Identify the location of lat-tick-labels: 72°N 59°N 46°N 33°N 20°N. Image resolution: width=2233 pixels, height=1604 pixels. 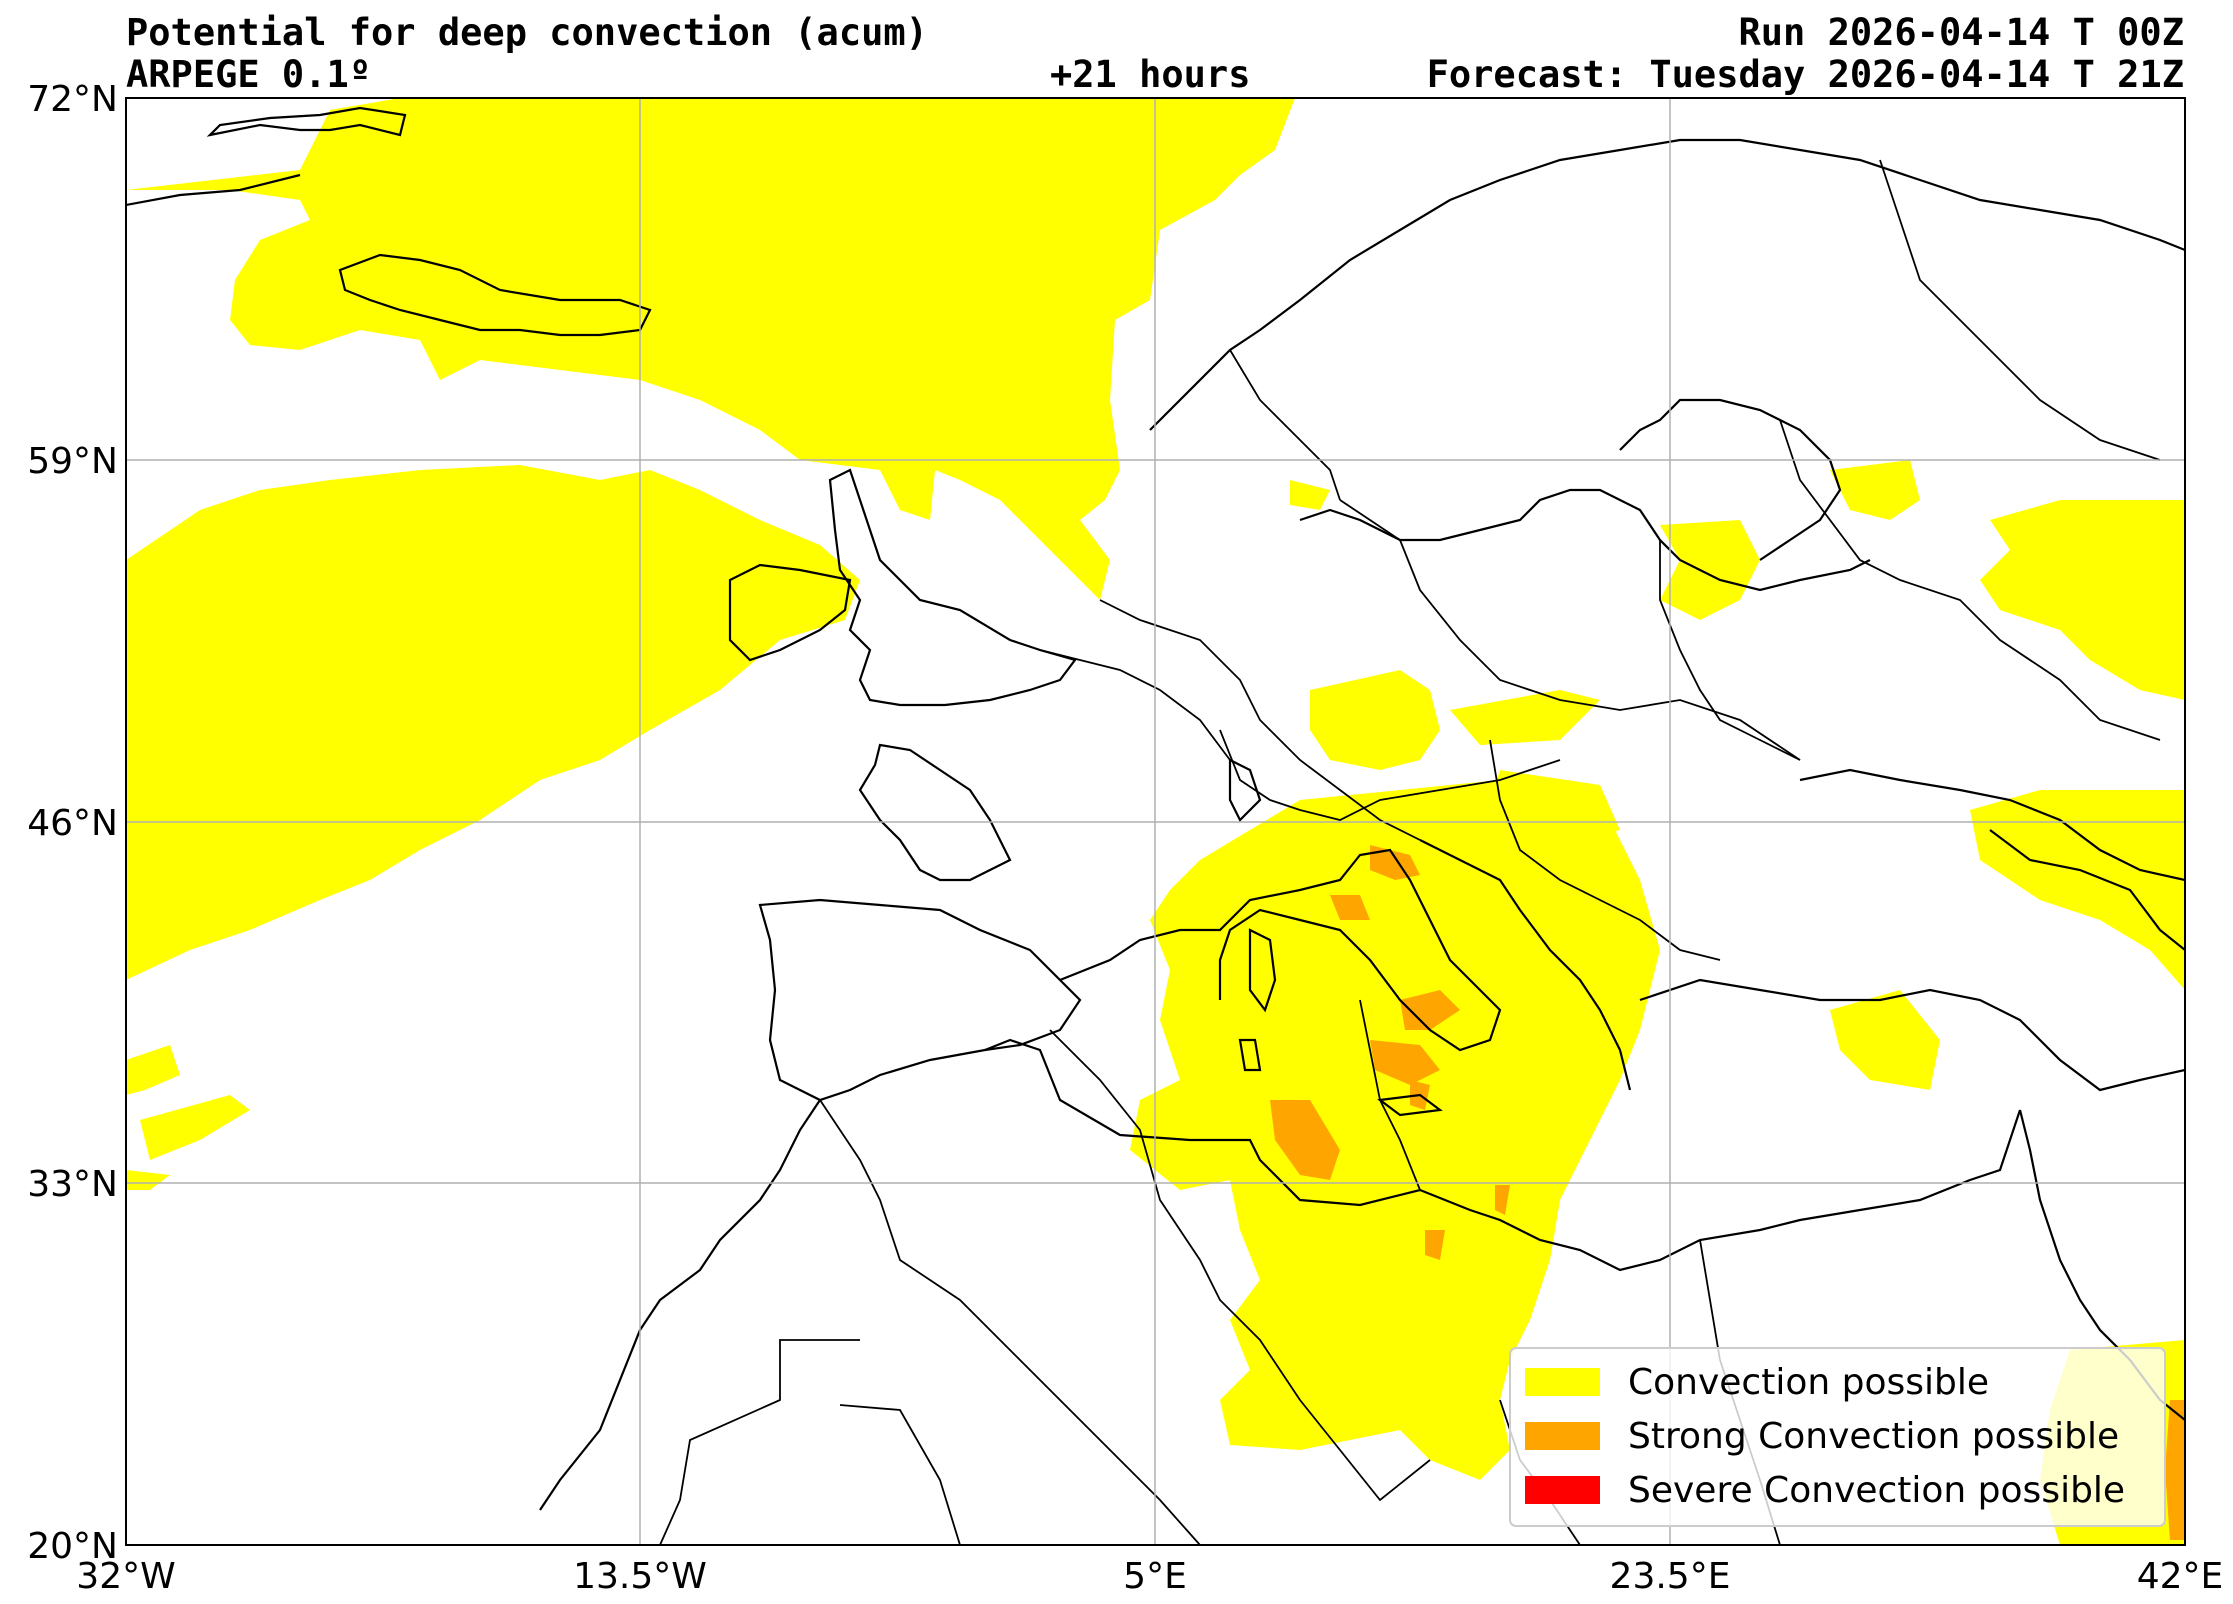
(72, 823).